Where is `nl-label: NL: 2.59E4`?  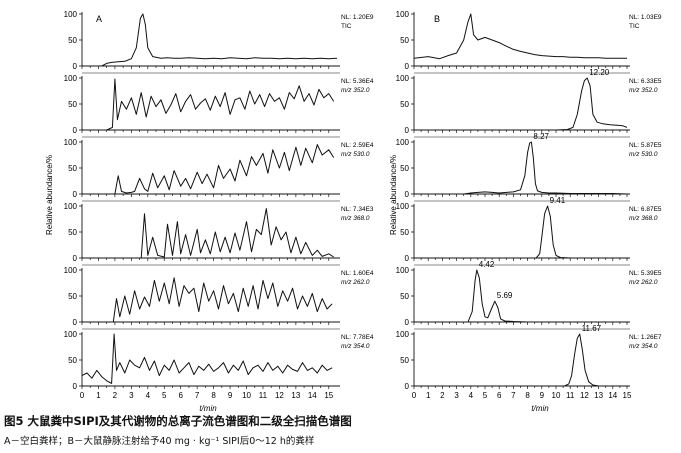 nl-label: NL: 2.59E4 is located at coordinates (357, 145).